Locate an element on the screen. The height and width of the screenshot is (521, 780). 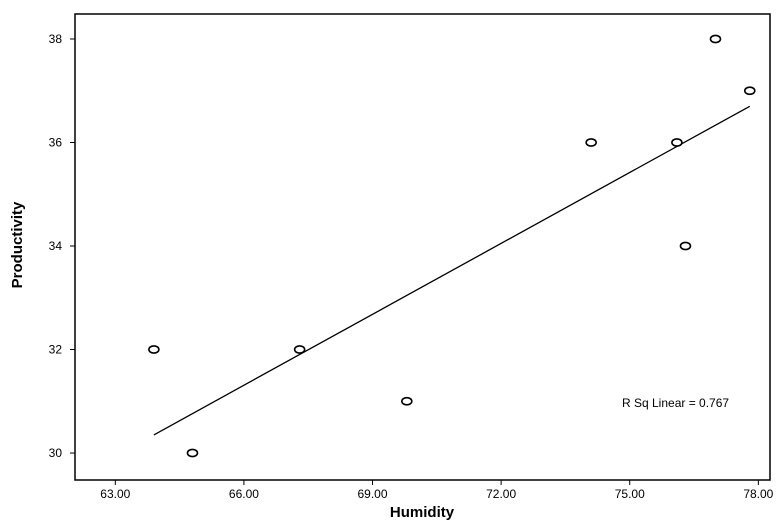
y-tick-label: 34 is located at coordinates (56, 246).